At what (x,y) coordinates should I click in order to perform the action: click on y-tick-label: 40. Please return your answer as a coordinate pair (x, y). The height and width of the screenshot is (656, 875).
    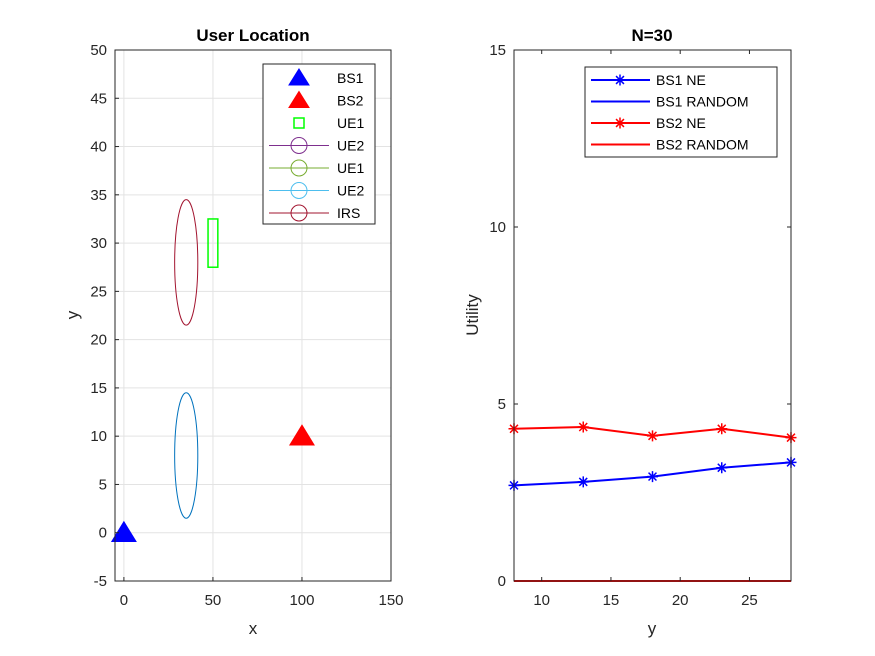
    Looking at the image, I should click on (98, 147).